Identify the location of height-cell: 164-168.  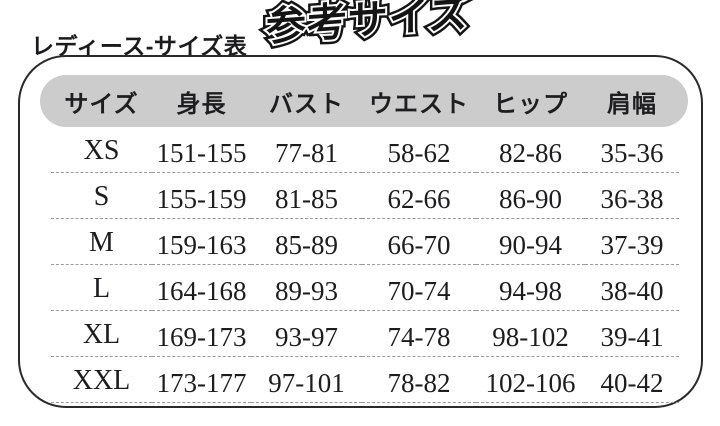
(201, 287).